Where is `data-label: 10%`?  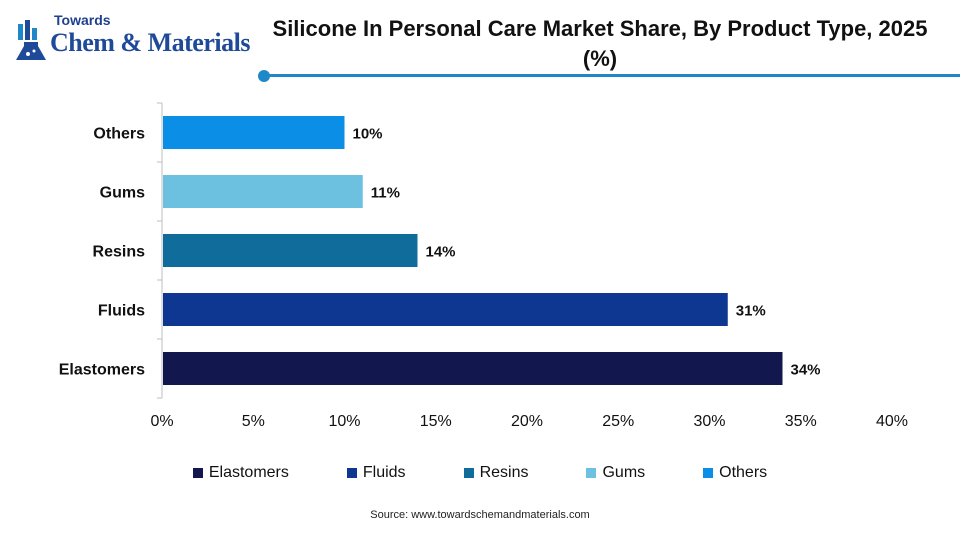 data-label: 10% is located at coordinates (368, 134).